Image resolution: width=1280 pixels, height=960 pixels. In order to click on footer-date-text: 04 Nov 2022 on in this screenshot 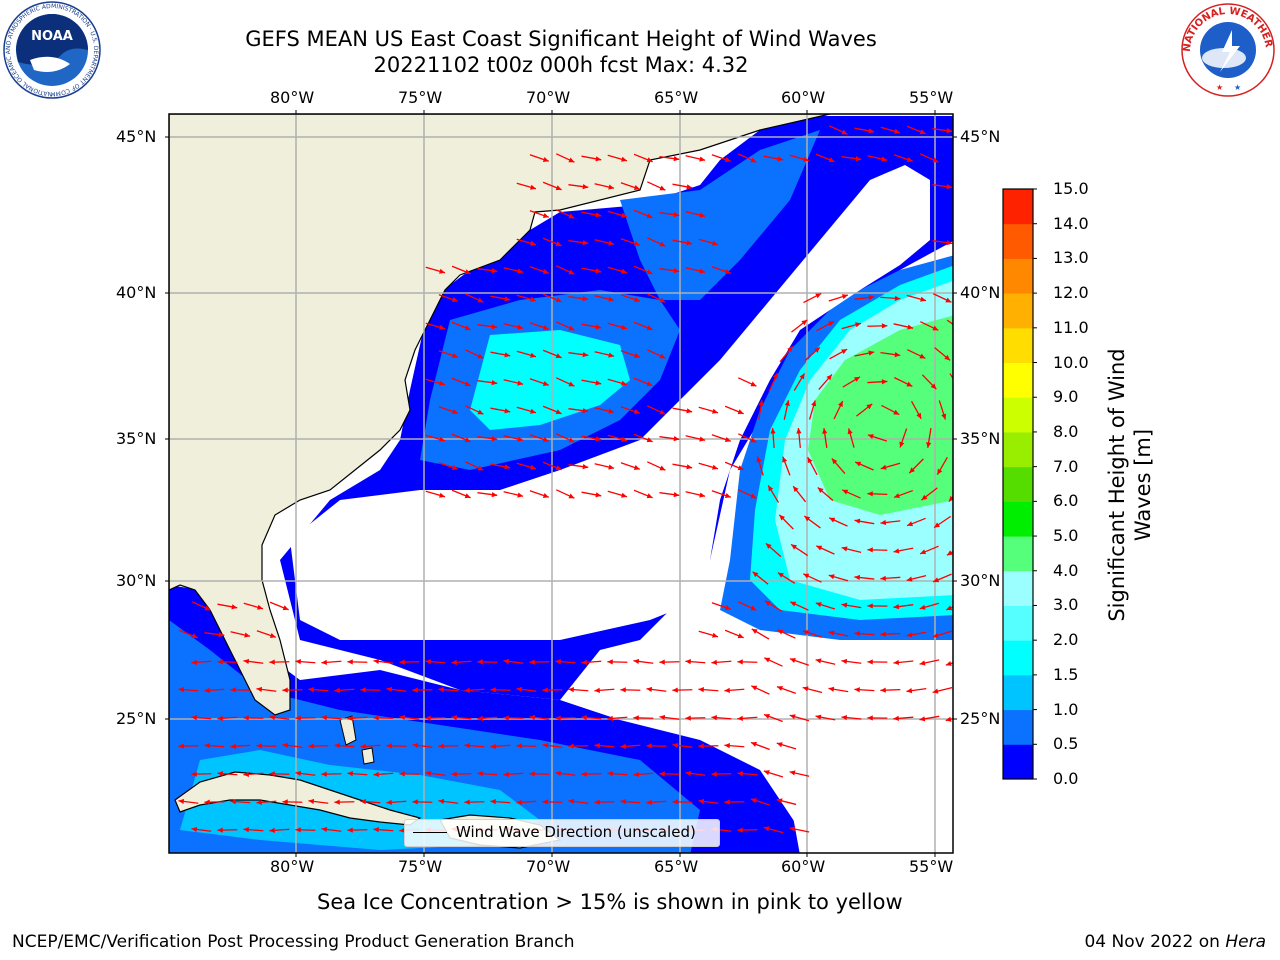, I will do `click(1155, 942)`.